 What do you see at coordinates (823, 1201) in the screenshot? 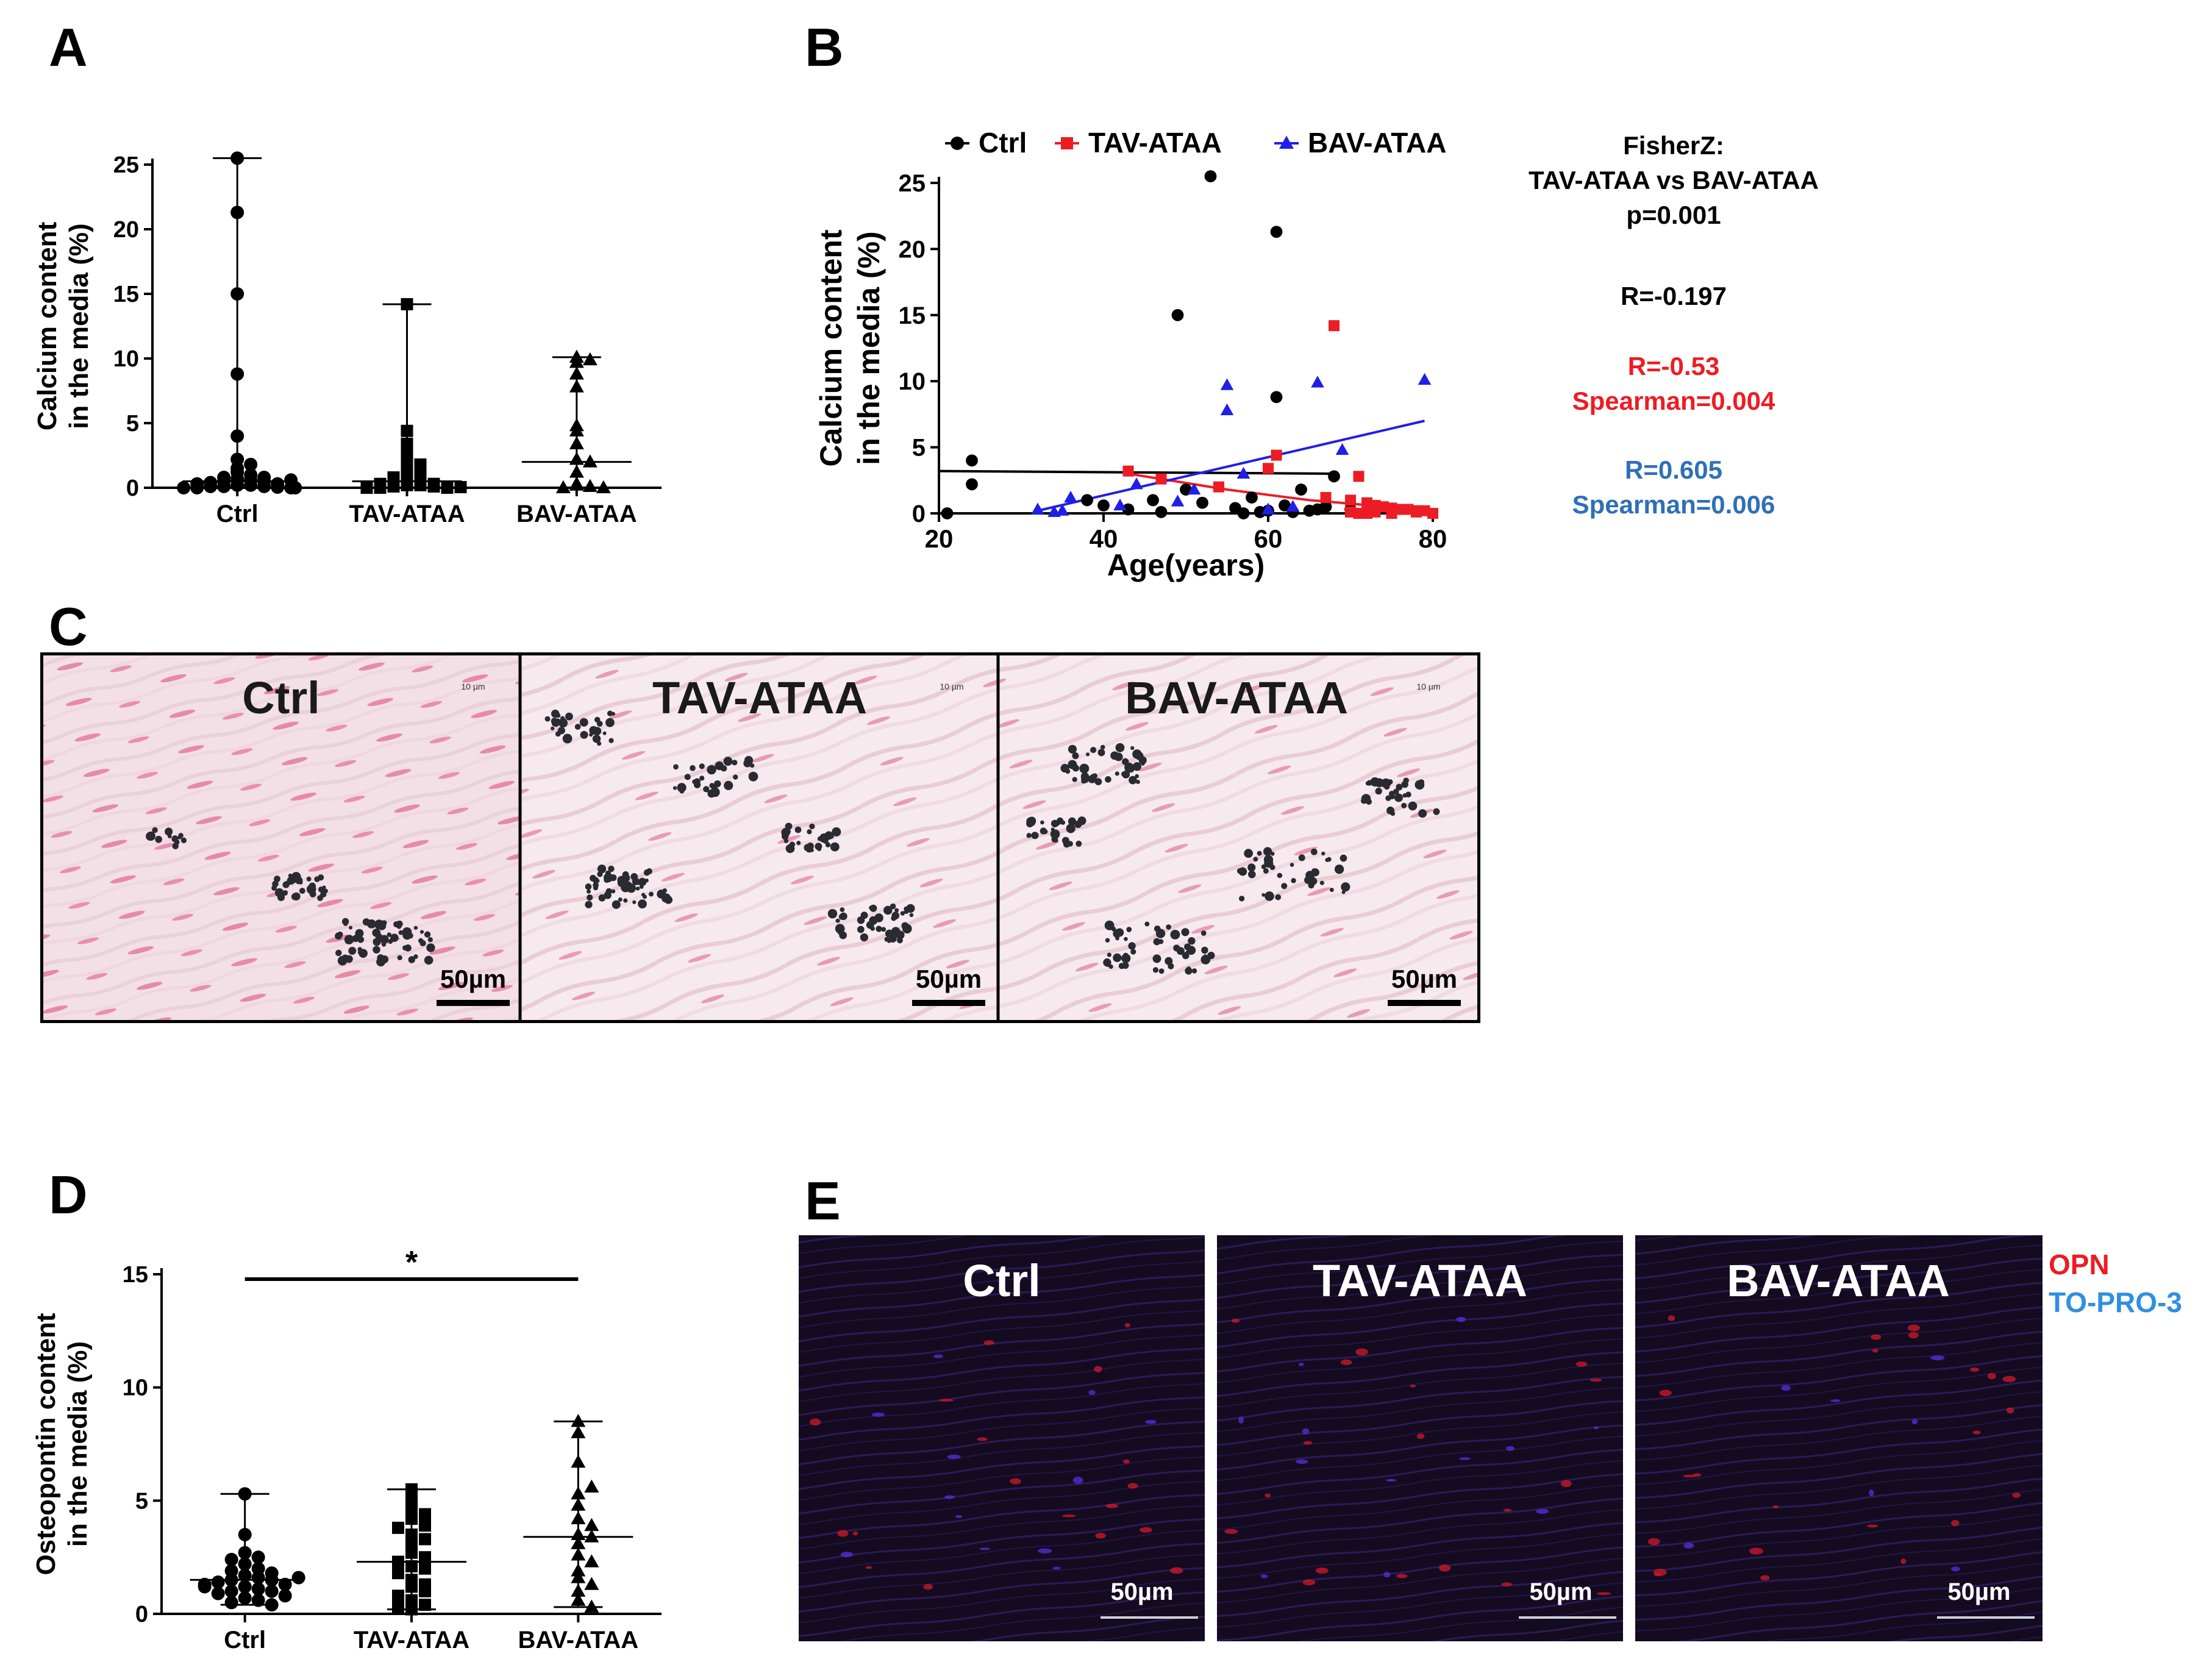
I see `panel-letter-e: E` at bounding box center [823, 1201].